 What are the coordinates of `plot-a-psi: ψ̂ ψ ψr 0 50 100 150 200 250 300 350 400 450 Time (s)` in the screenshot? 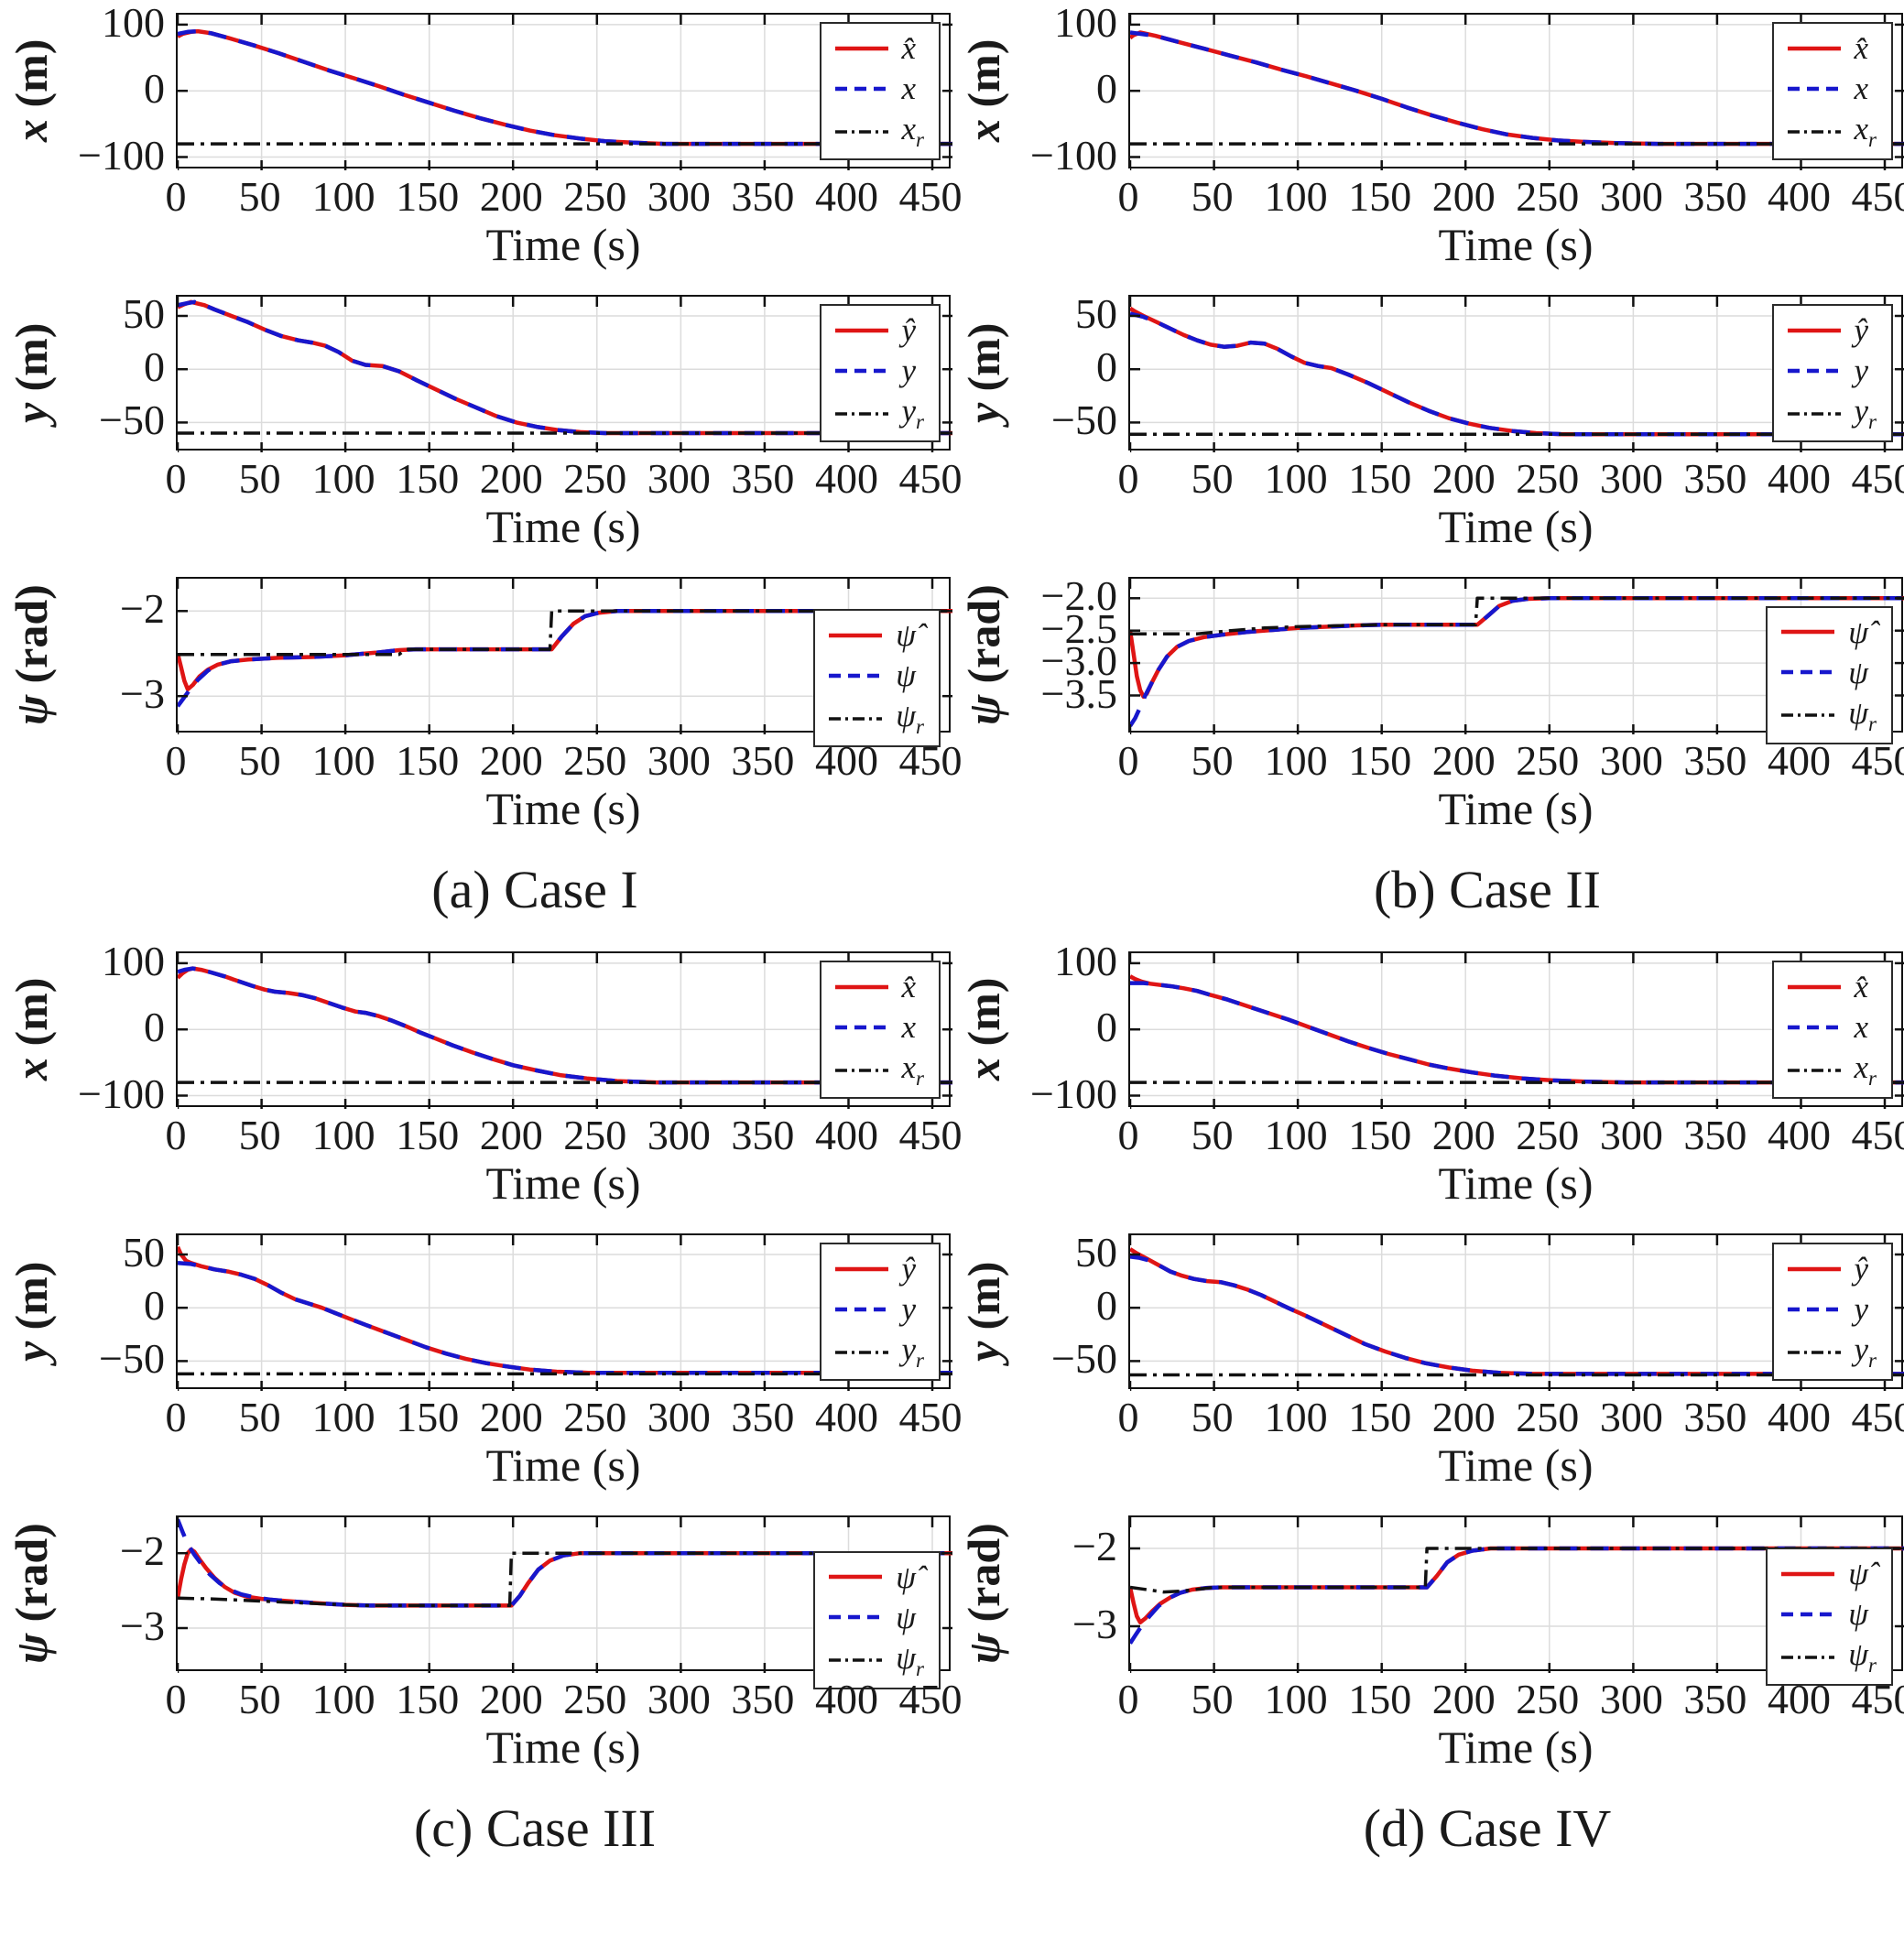 It's located at (564, 706).